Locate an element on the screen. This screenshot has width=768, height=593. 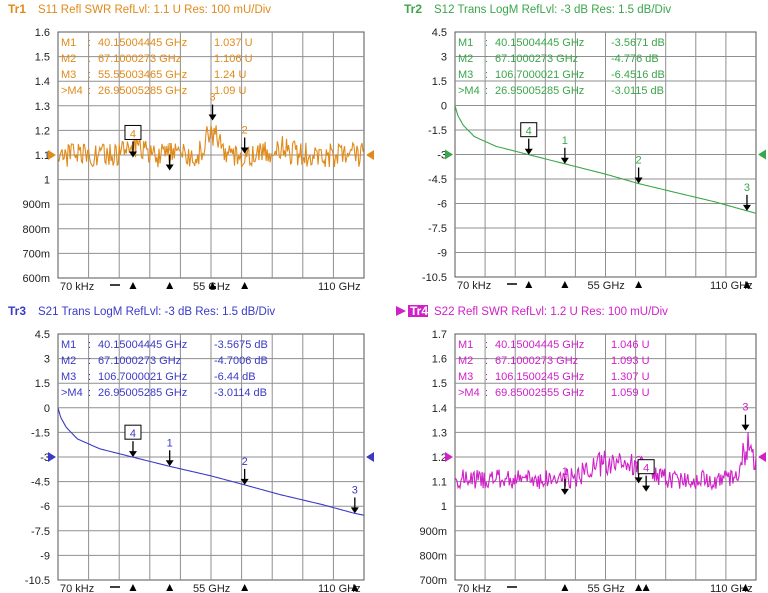
y-tick-label: 600m is located at coordinates (36, 279).